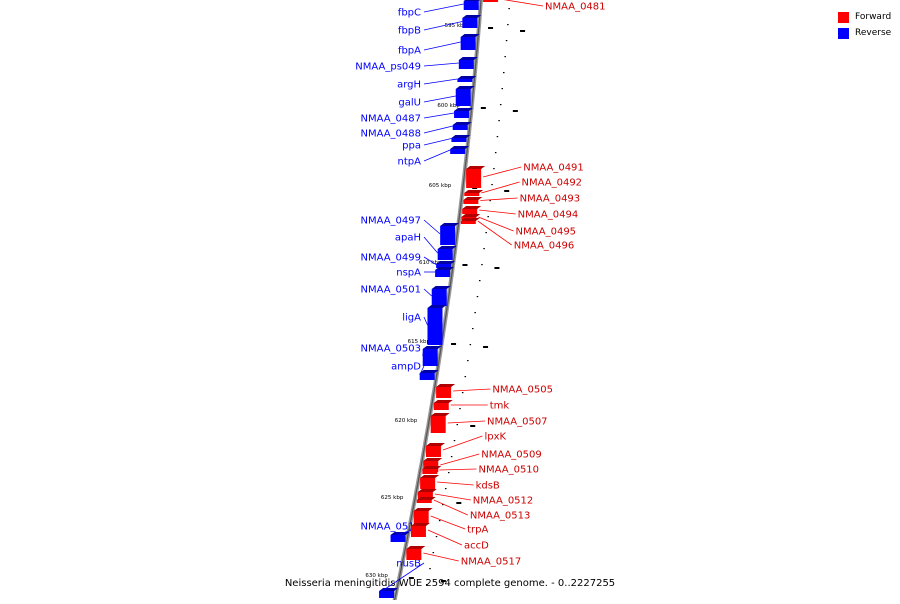 The image size is (900, 604). Describe the element at coordinates (390, 290) in the screenshot. I see `reverse-gene-label: NMAA_0501` at that location.